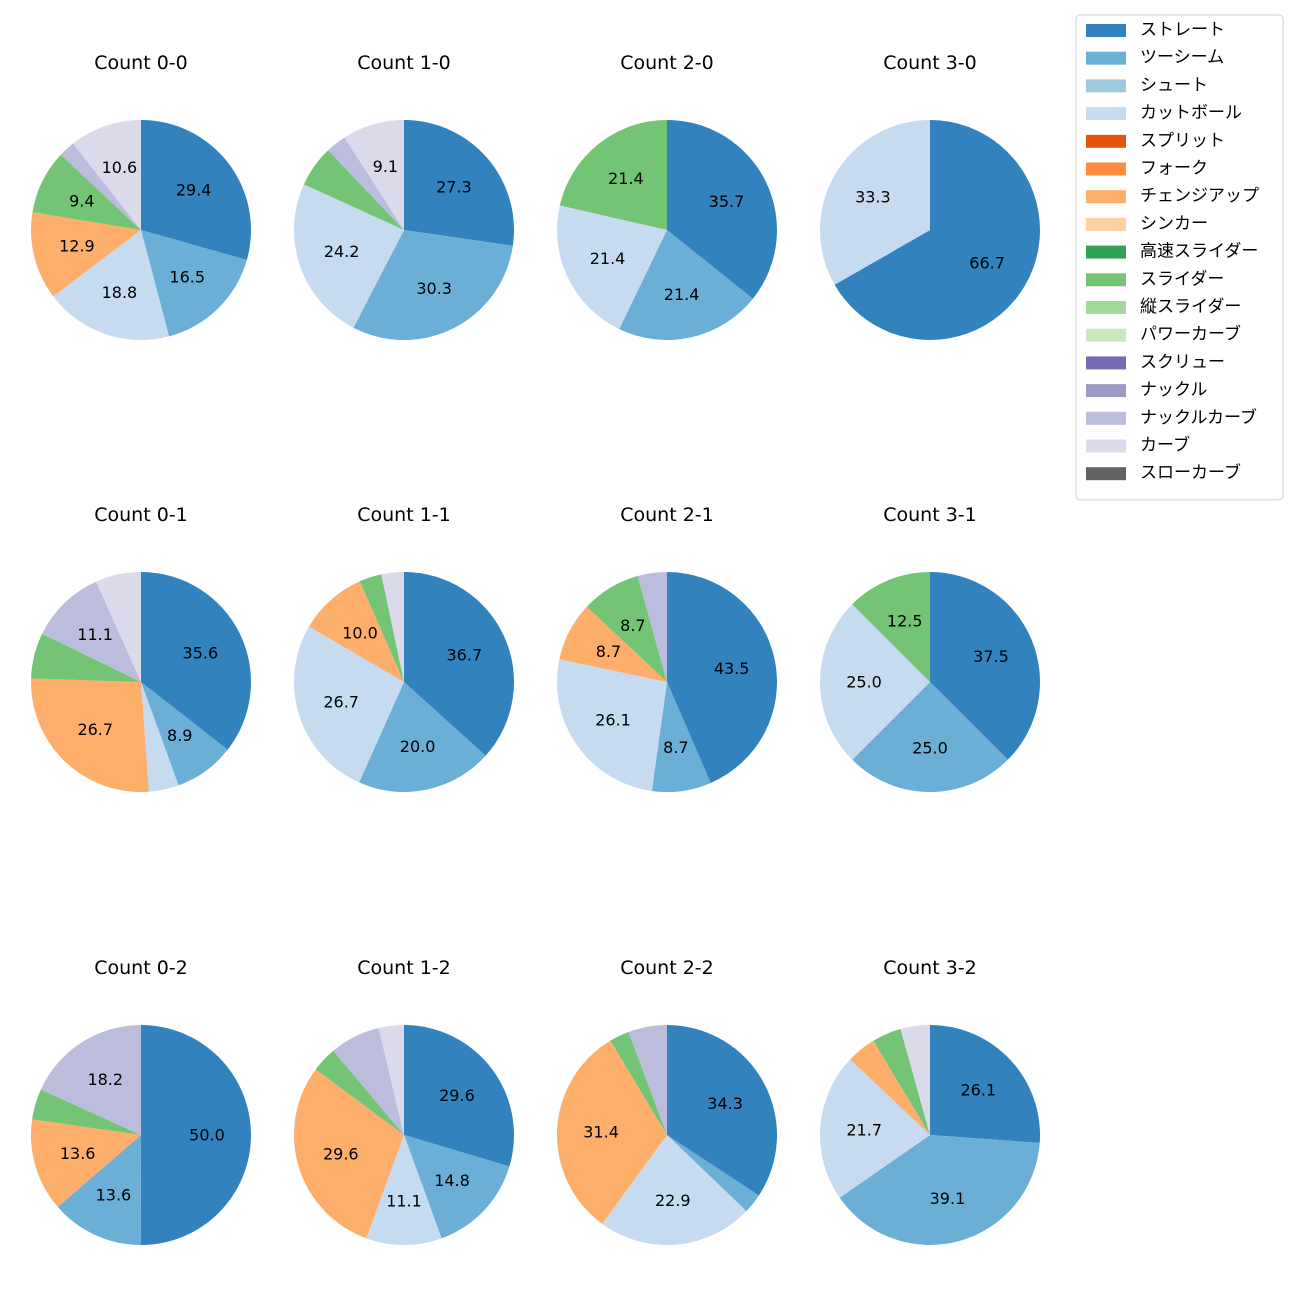 The height and width of the screenshot is (1300, 1300). I want to click on slice-label: 33.3, so click(873, 196).